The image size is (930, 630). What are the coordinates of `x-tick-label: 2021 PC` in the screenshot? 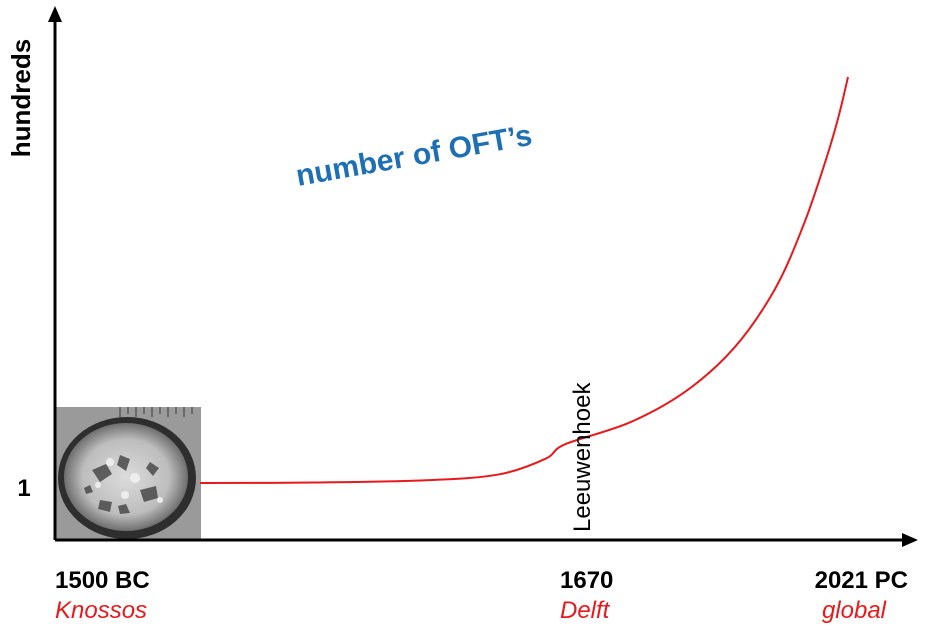 It's located at (861, 580).